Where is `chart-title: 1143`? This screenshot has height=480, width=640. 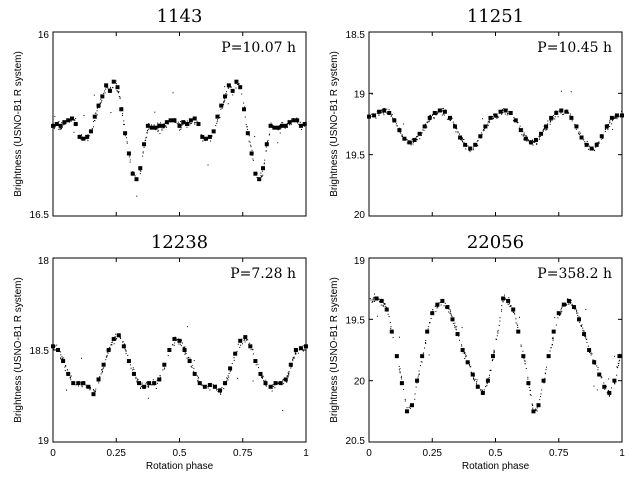
chart-title: 1143 is located at coordinates (180, 16).